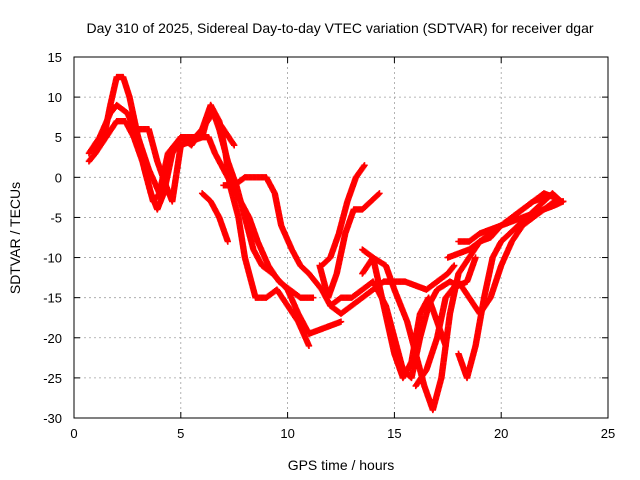 This screenshot has width=640, height=480. I want to click on x-tick-label: 10, so click(287, 433).